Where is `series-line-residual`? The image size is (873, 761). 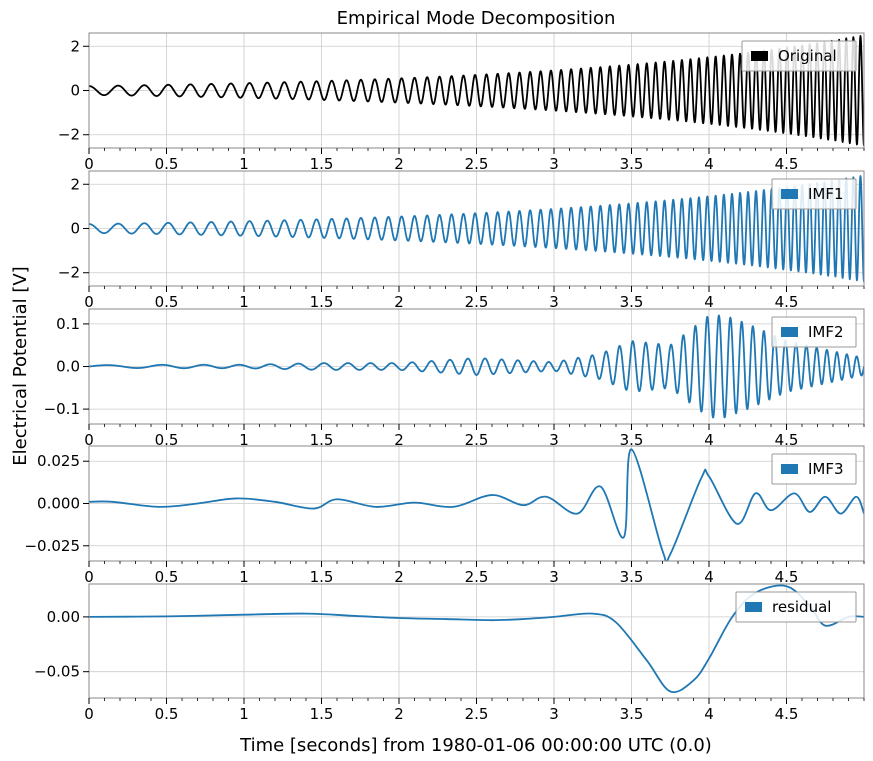
series-line-residual is located at coordinates (476, 639).